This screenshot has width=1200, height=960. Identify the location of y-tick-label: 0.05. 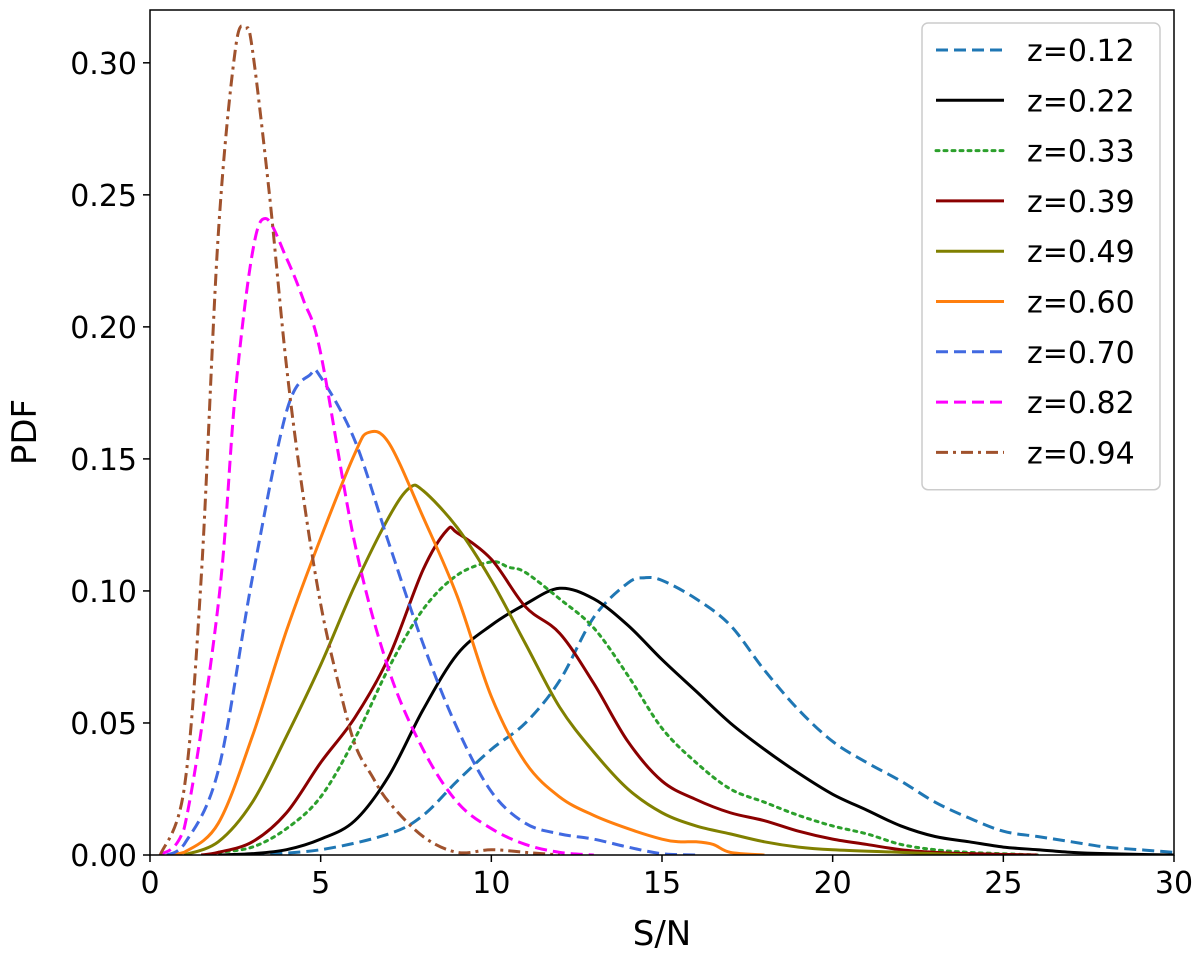
(103, 724).